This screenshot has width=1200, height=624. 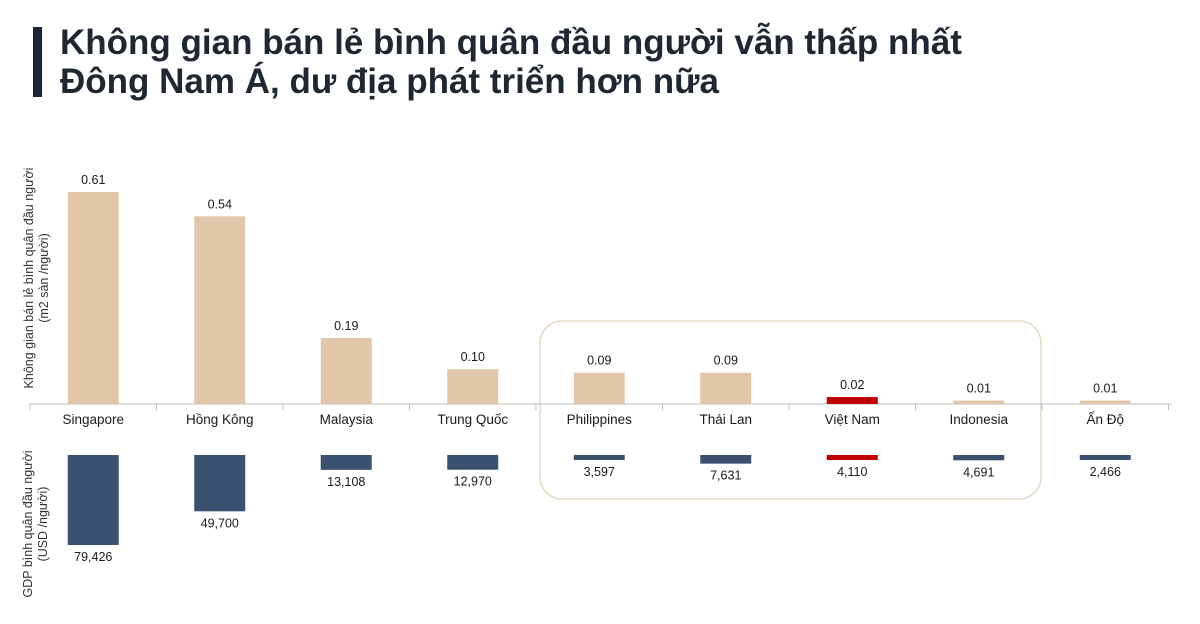 I want to click on gdp-value-label-trung-quoc: 12,970, so click(x=473, y=482).